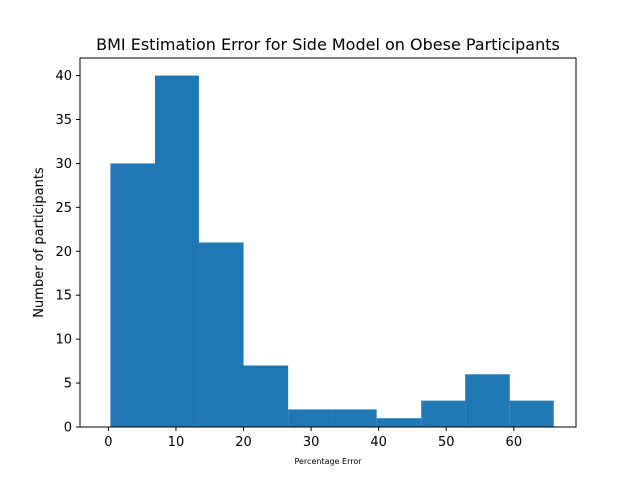 The image size is (640, 480). I want to click on x-axis-ticks: 0 10 20 30 40 50 60, so click(313, 438).